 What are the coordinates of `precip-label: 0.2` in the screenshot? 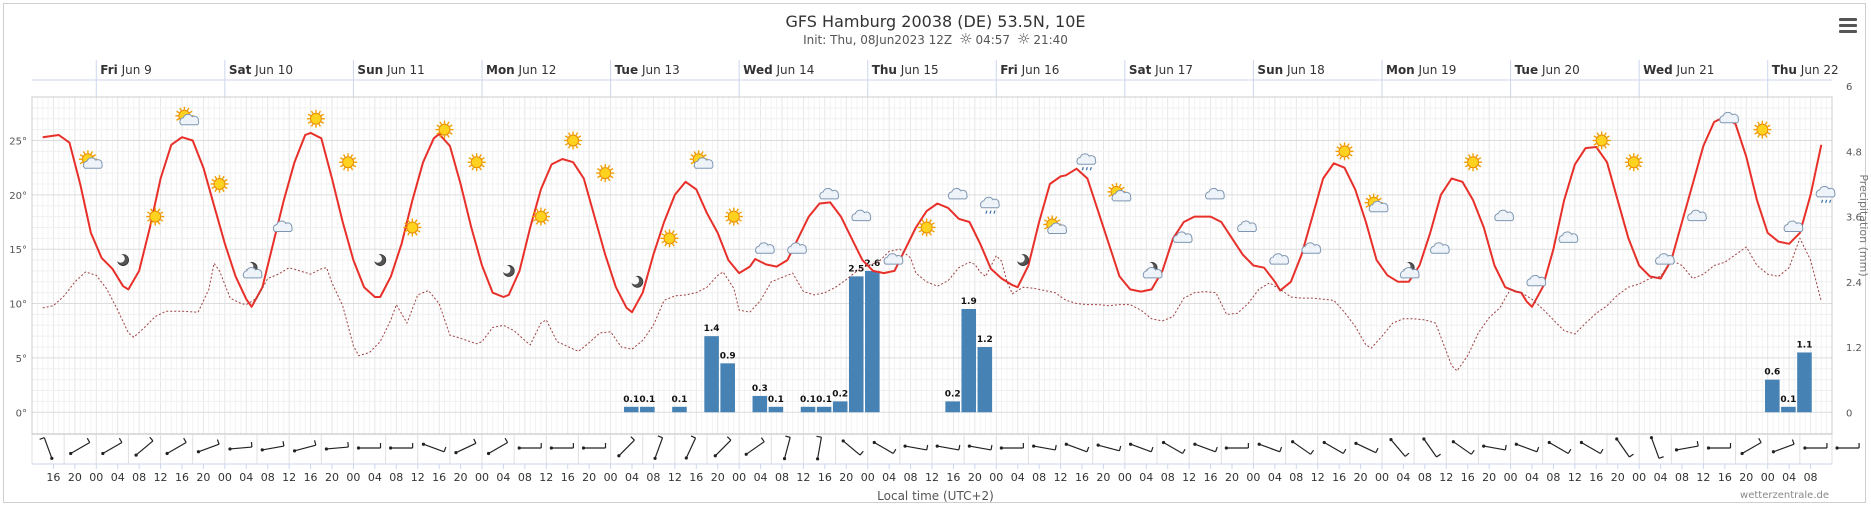 It's located at (840, 394).